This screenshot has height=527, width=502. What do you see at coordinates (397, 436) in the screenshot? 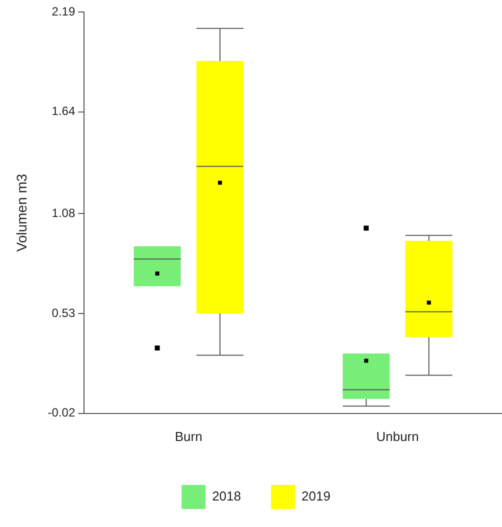
I see `x-tick-label: Unburn` at bounding box center [397, 436].